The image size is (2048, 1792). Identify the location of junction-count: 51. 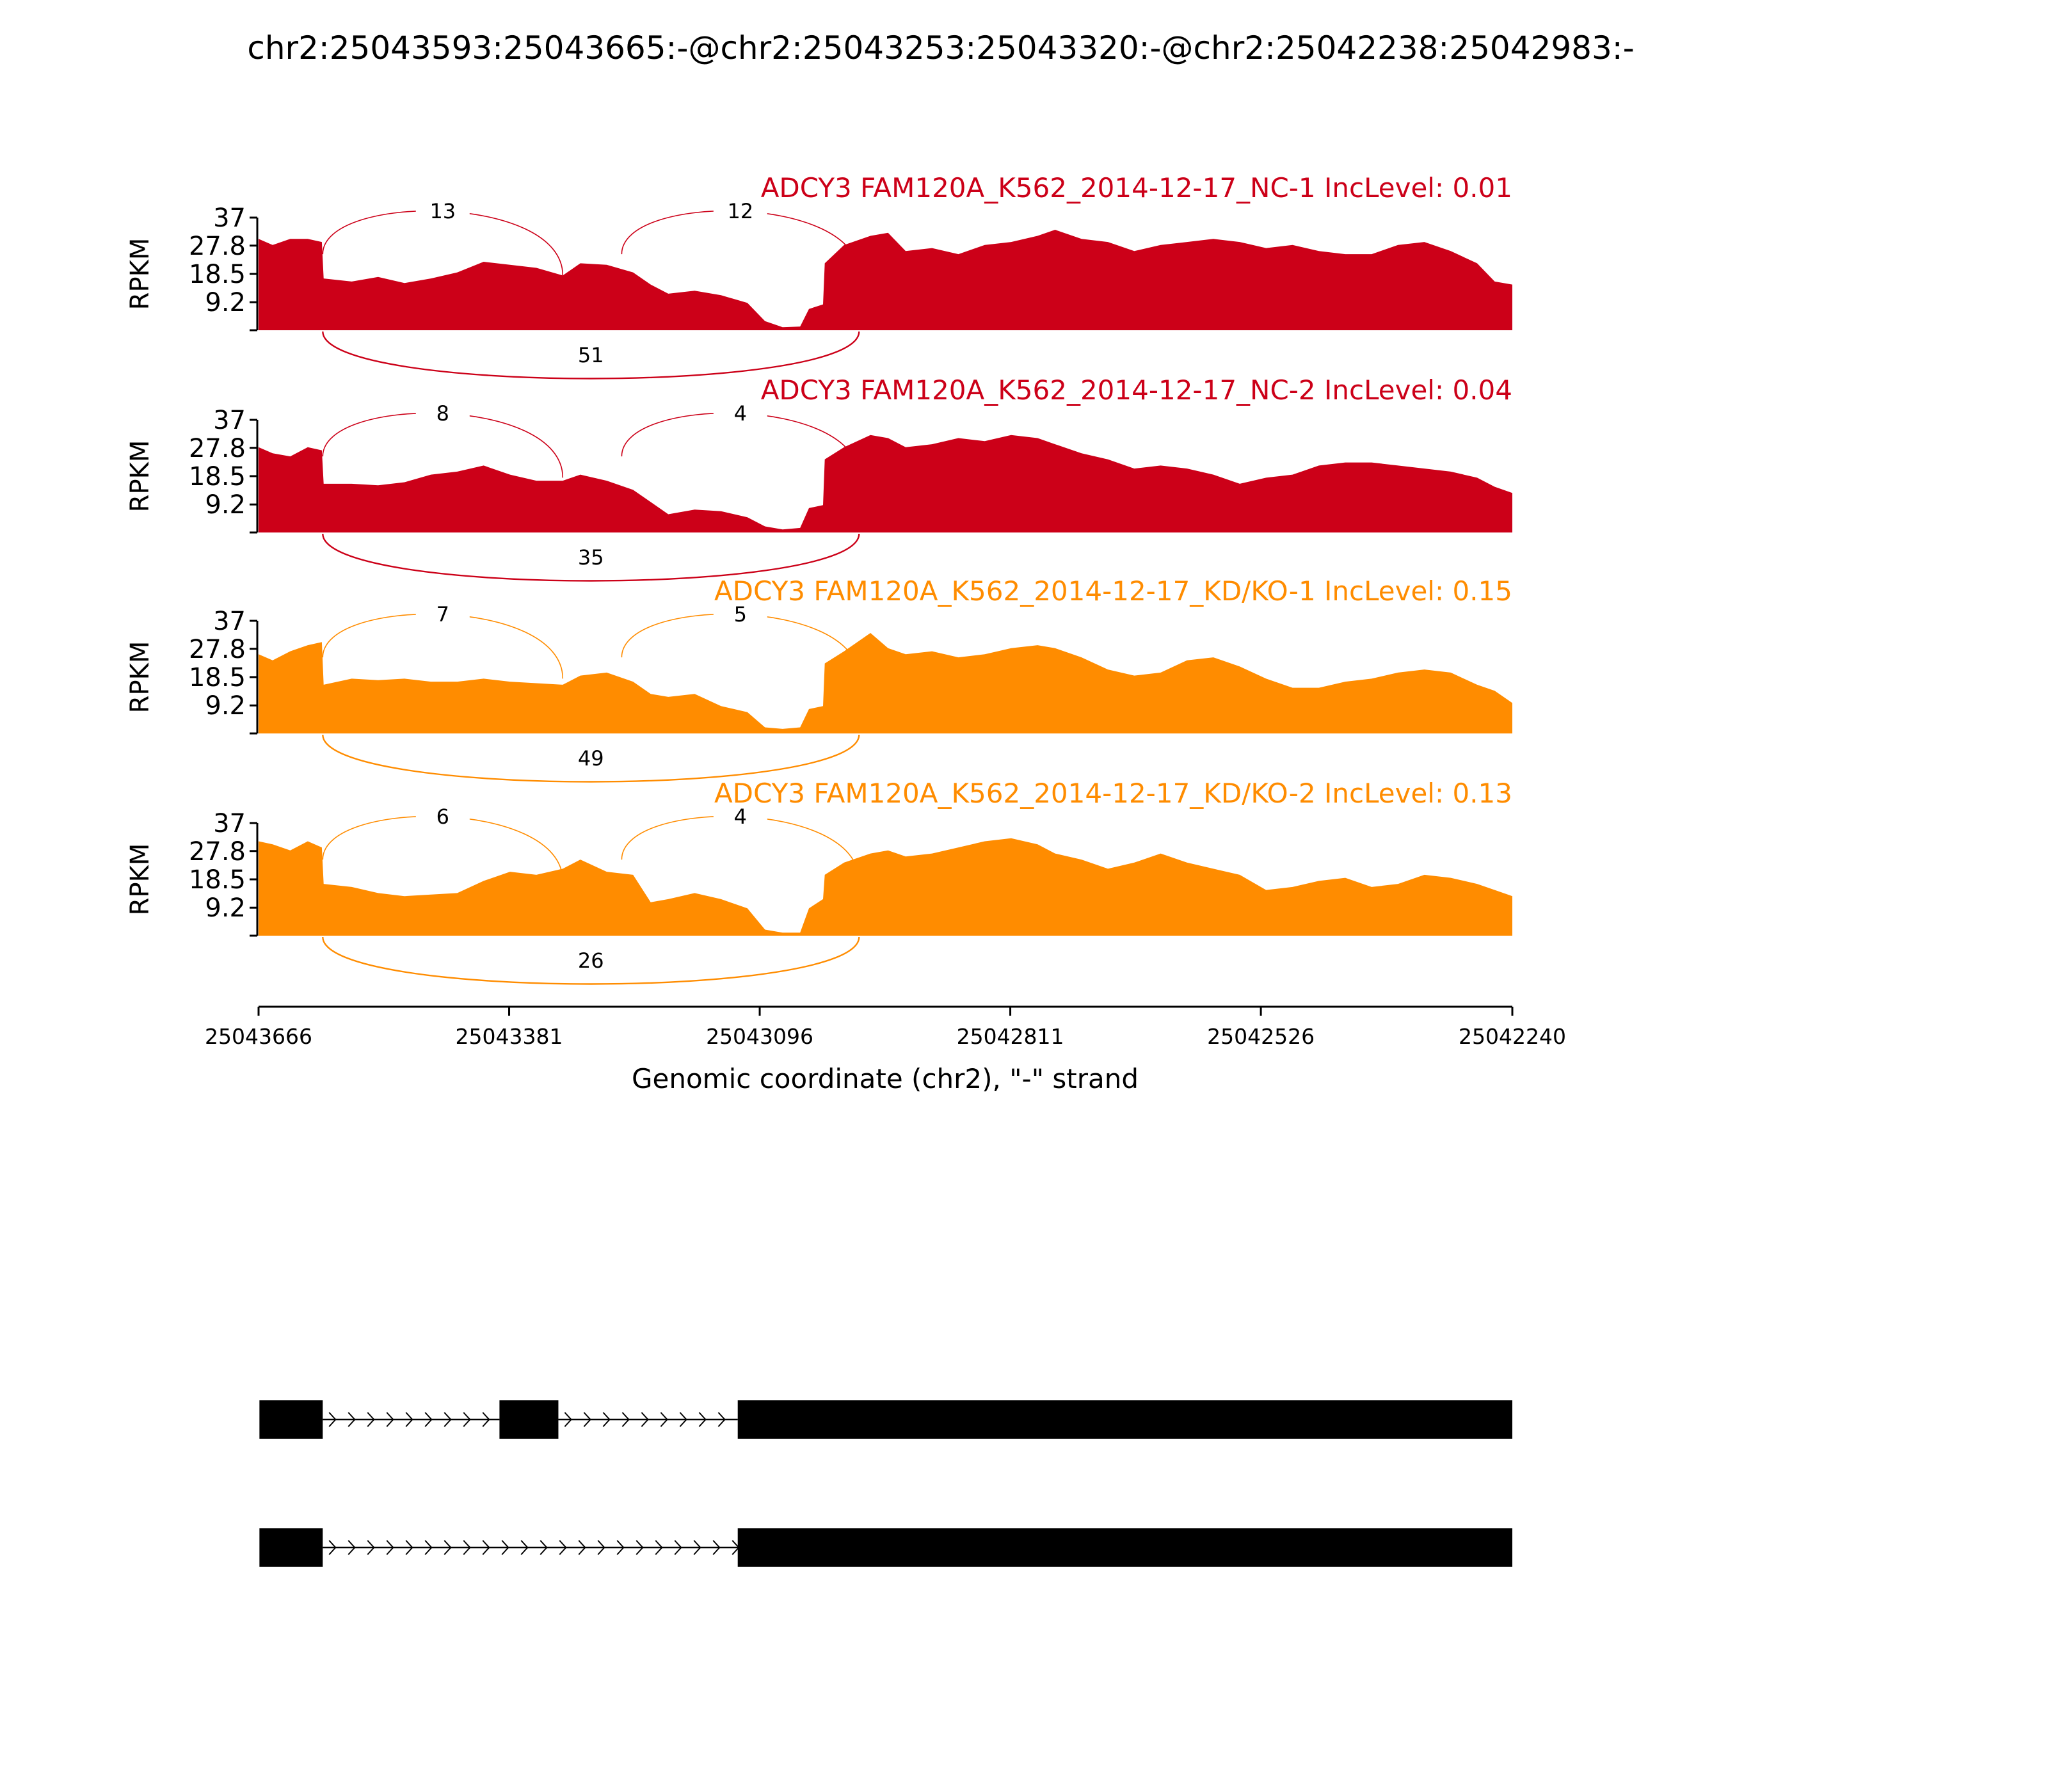
(591, 355).